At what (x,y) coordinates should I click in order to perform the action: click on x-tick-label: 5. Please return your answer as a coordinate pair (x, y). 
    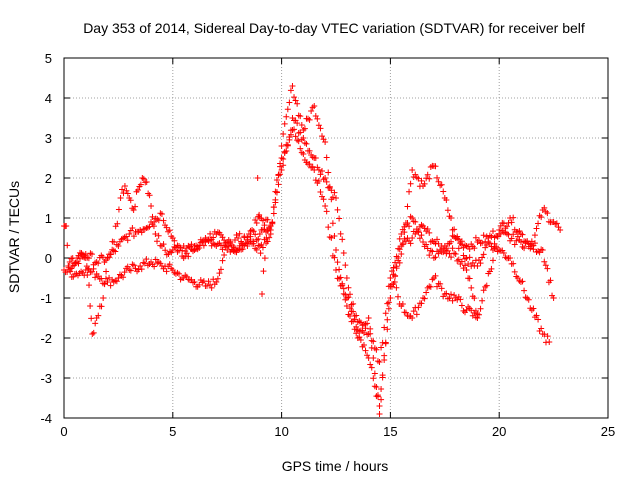
    Looking at the image, I should click on (172, 431).